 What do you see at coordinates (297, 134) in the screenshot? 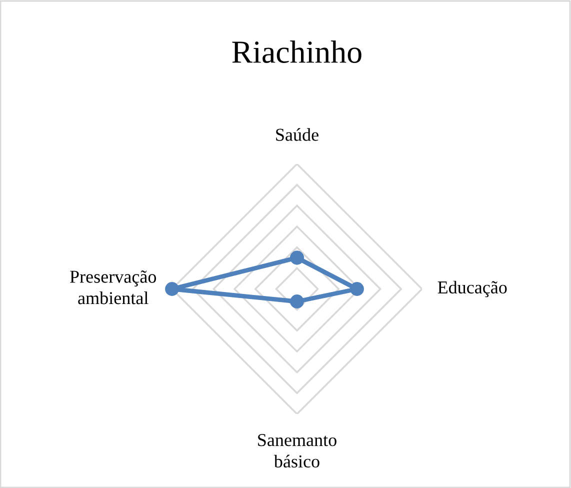
I see `spoke-label: Saúde` at bounding box center [297, 134].